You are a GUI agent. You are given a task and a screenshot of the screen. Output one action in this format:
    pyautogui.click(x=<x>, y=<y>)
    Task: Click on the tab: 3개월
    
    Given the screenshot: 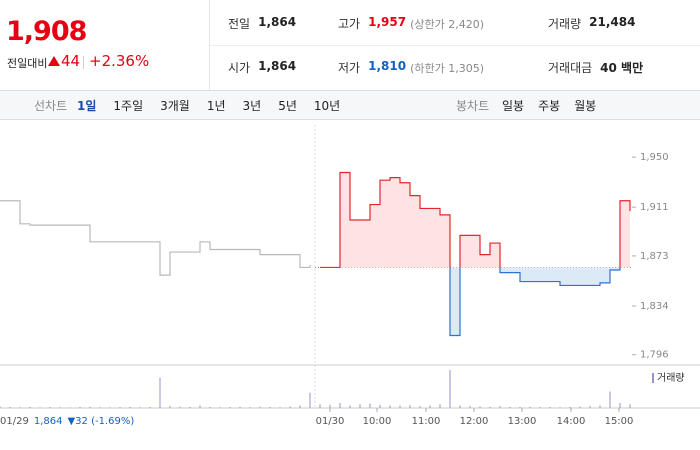 What is the action you would take?
    pyautogui.click(x=175, y=106)
    